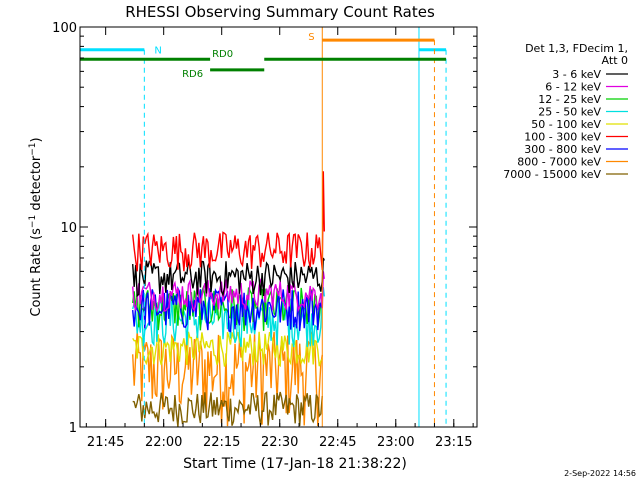 This screenshot has width=640, height=485. I want to click on x-tick-label-5: 23:00, so click(395, 442).